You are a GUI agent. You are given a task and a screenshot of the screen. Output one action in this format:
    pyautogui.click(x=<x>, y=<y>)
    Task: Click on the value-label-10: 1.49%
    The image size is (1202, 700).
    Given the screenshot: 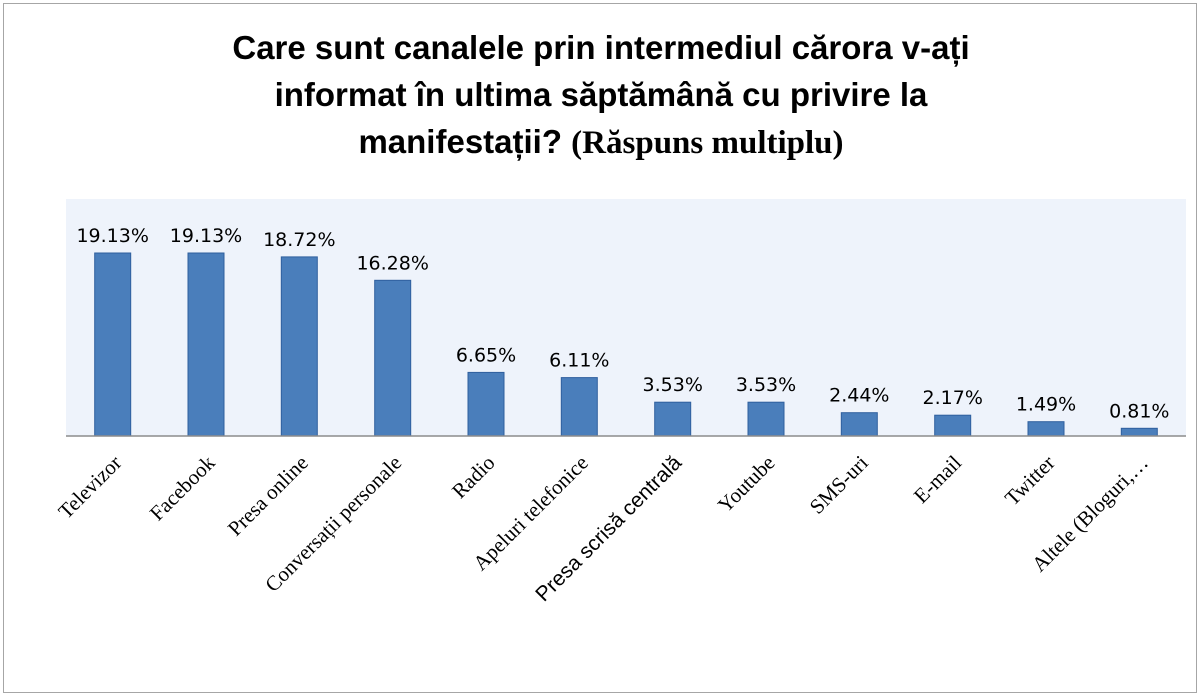 What is the action you would take?
    pyautogui.click(x=1046, y=405)
    